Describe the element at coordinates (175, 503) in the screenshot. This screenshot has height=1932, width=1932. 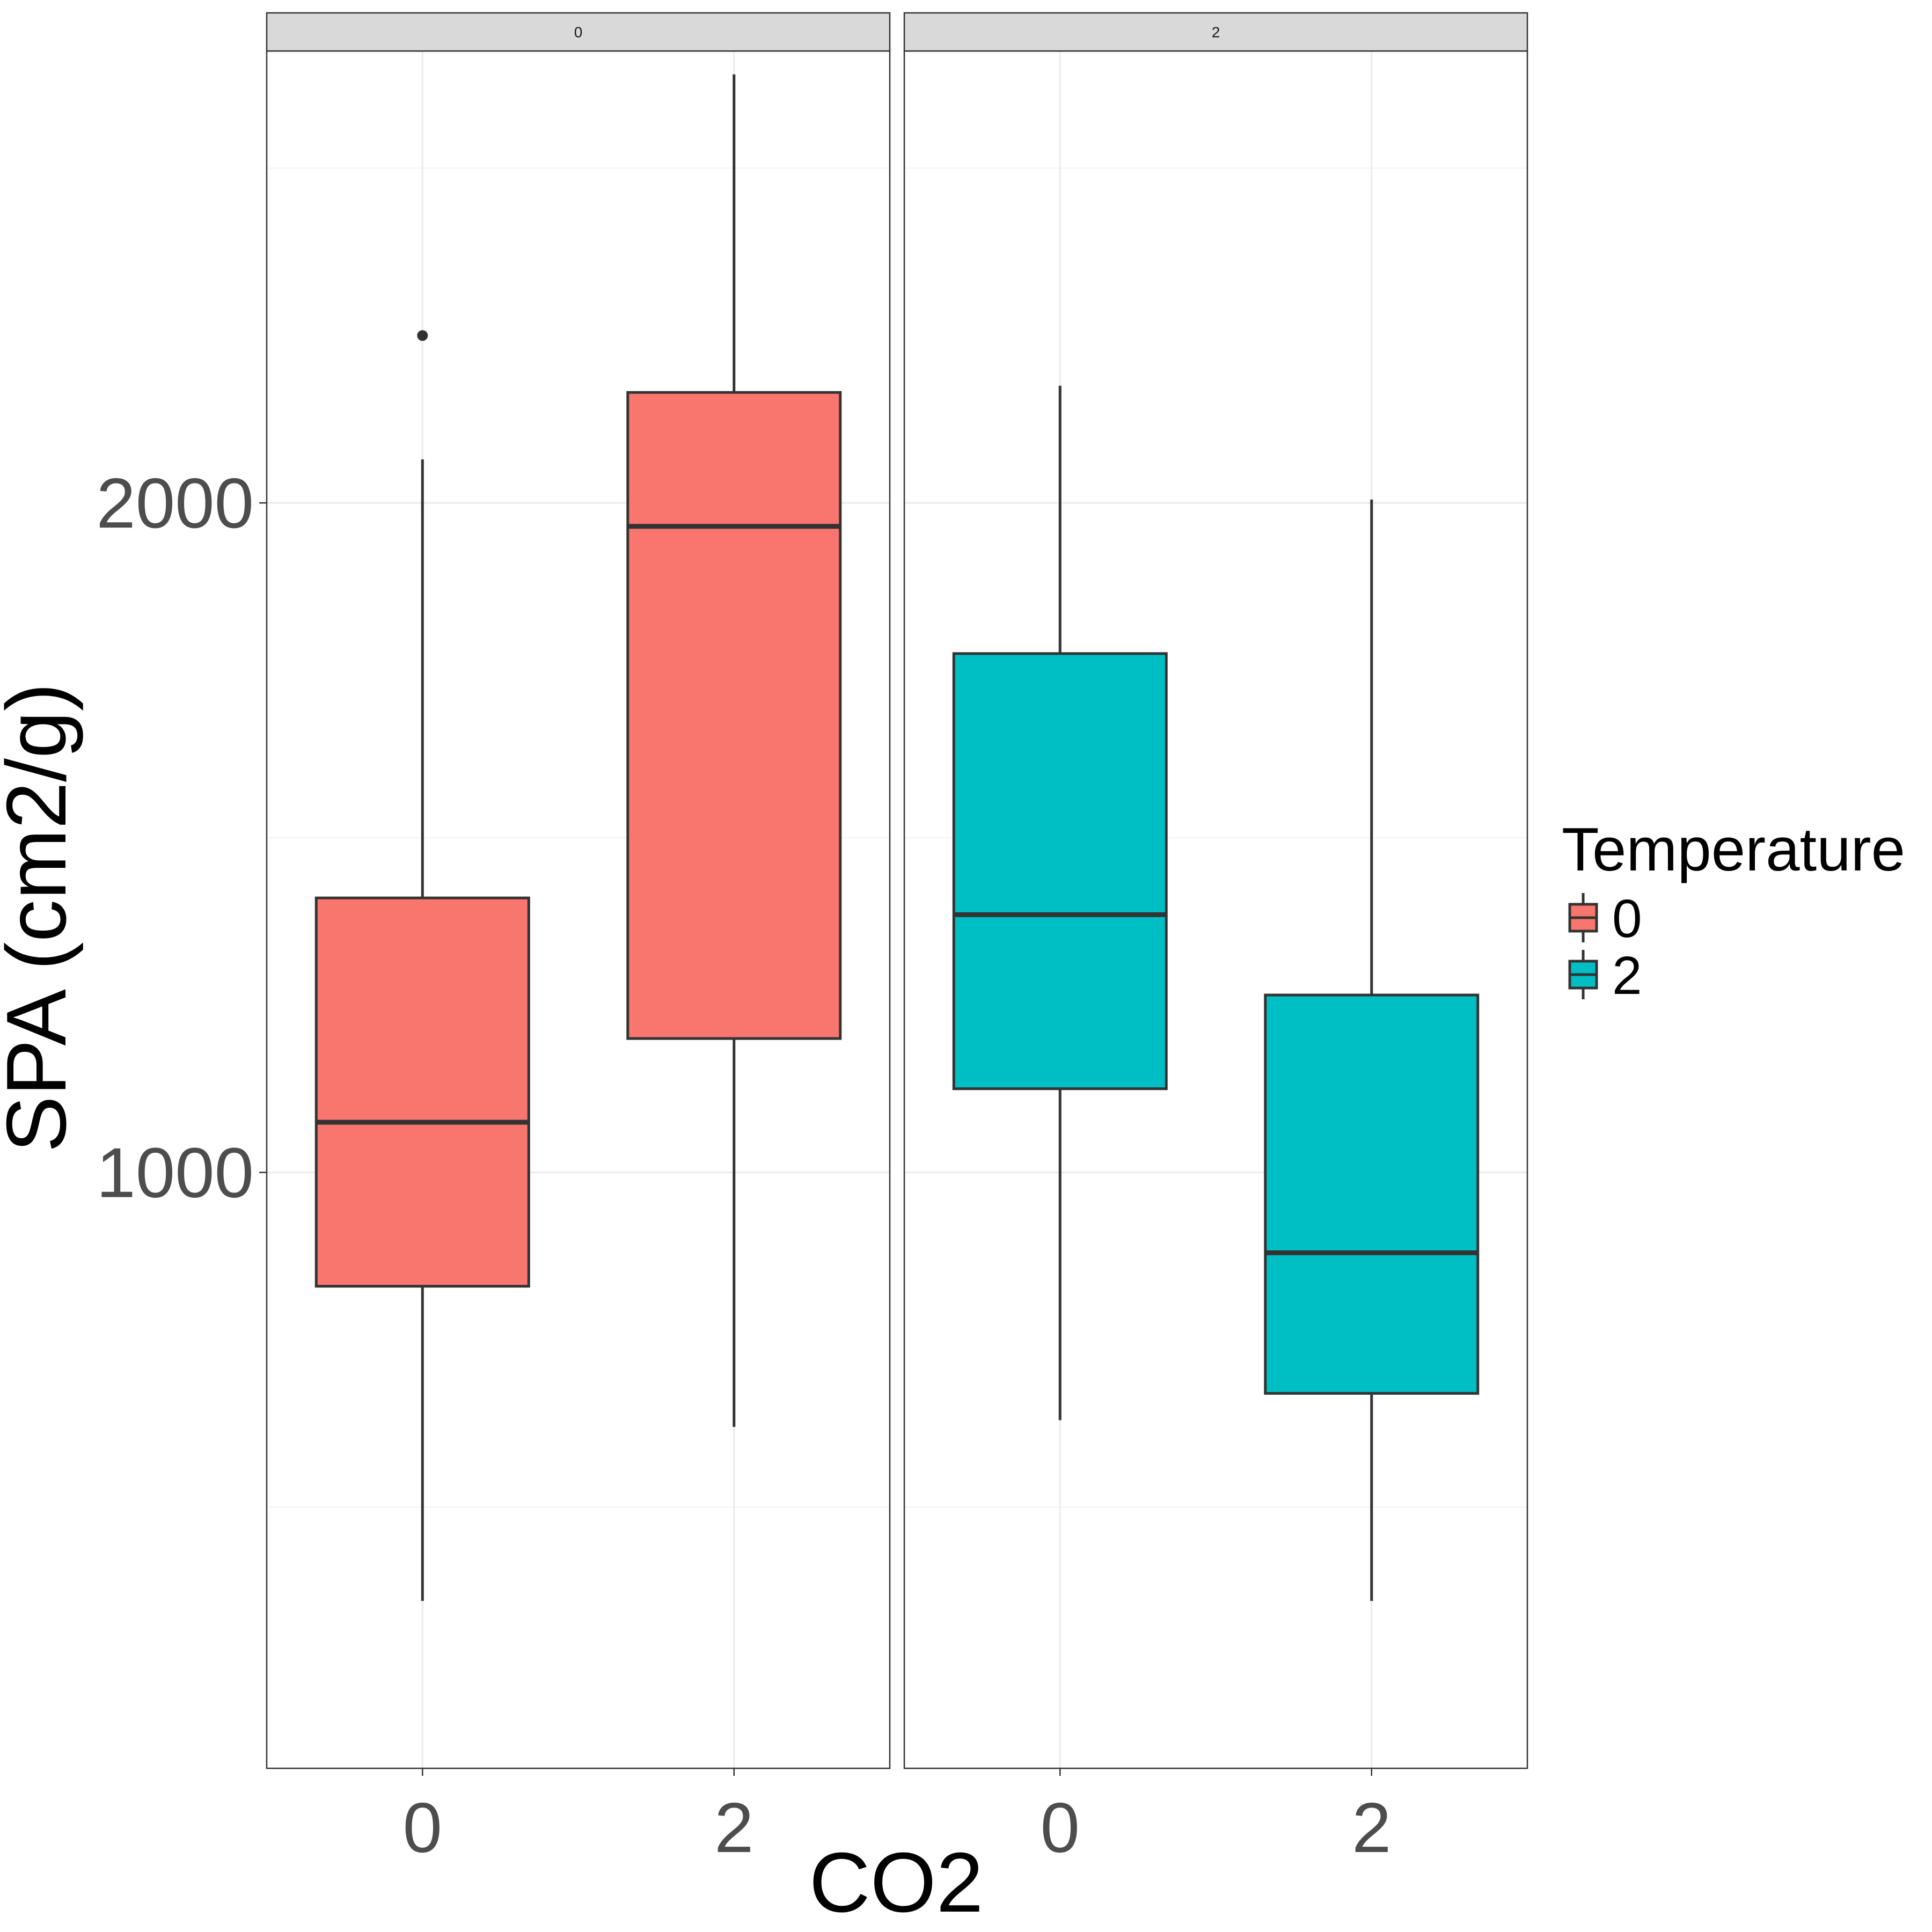
I see `y-tick-label: 2000` at that location.